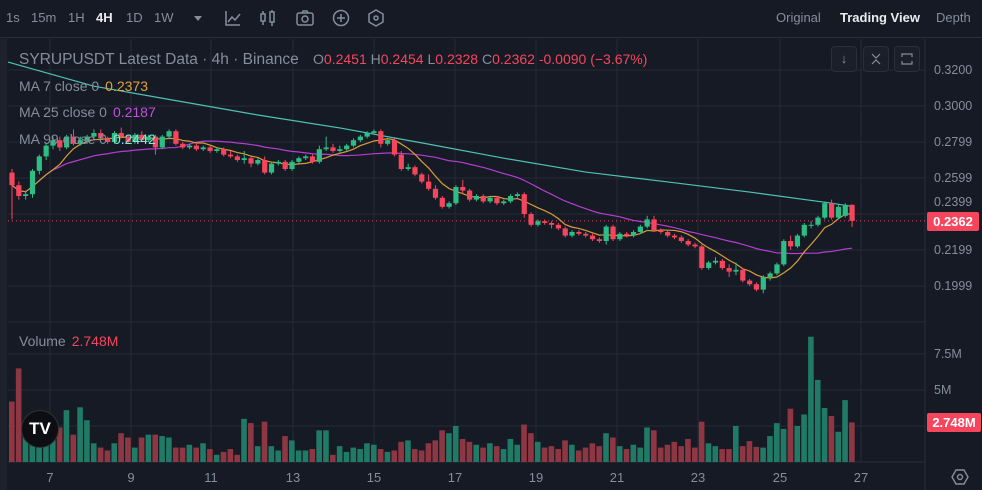  Describe the element at coordinates (40, 429) in the screenshot. I see `tradingview-logo: TV` at that location.